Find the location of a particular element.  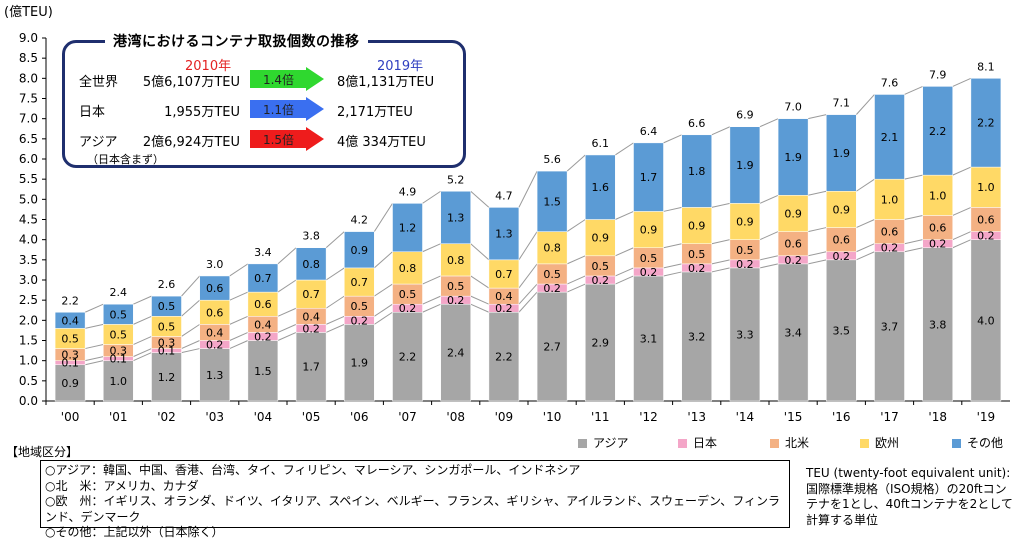

segment-value-label: 1.3 is located at coordinates (504, 234).